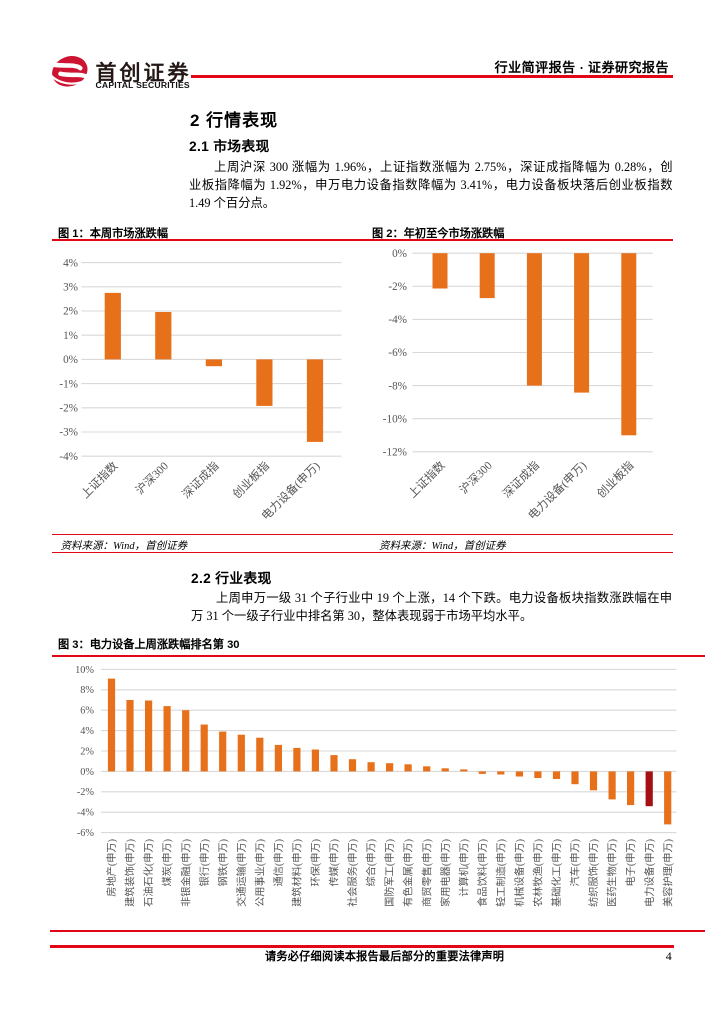  Describe the element at coordinates (389, 873) in the screenshot. I see `svg-text: 国防军工(申万)` at that location.